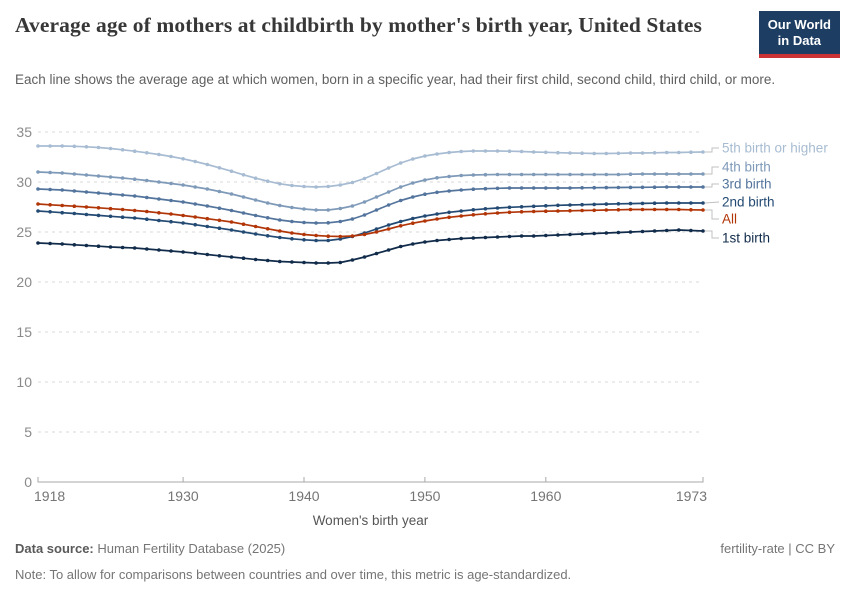 The image size is (850, 600). I want to click on series-line-all, so click(370, 220).